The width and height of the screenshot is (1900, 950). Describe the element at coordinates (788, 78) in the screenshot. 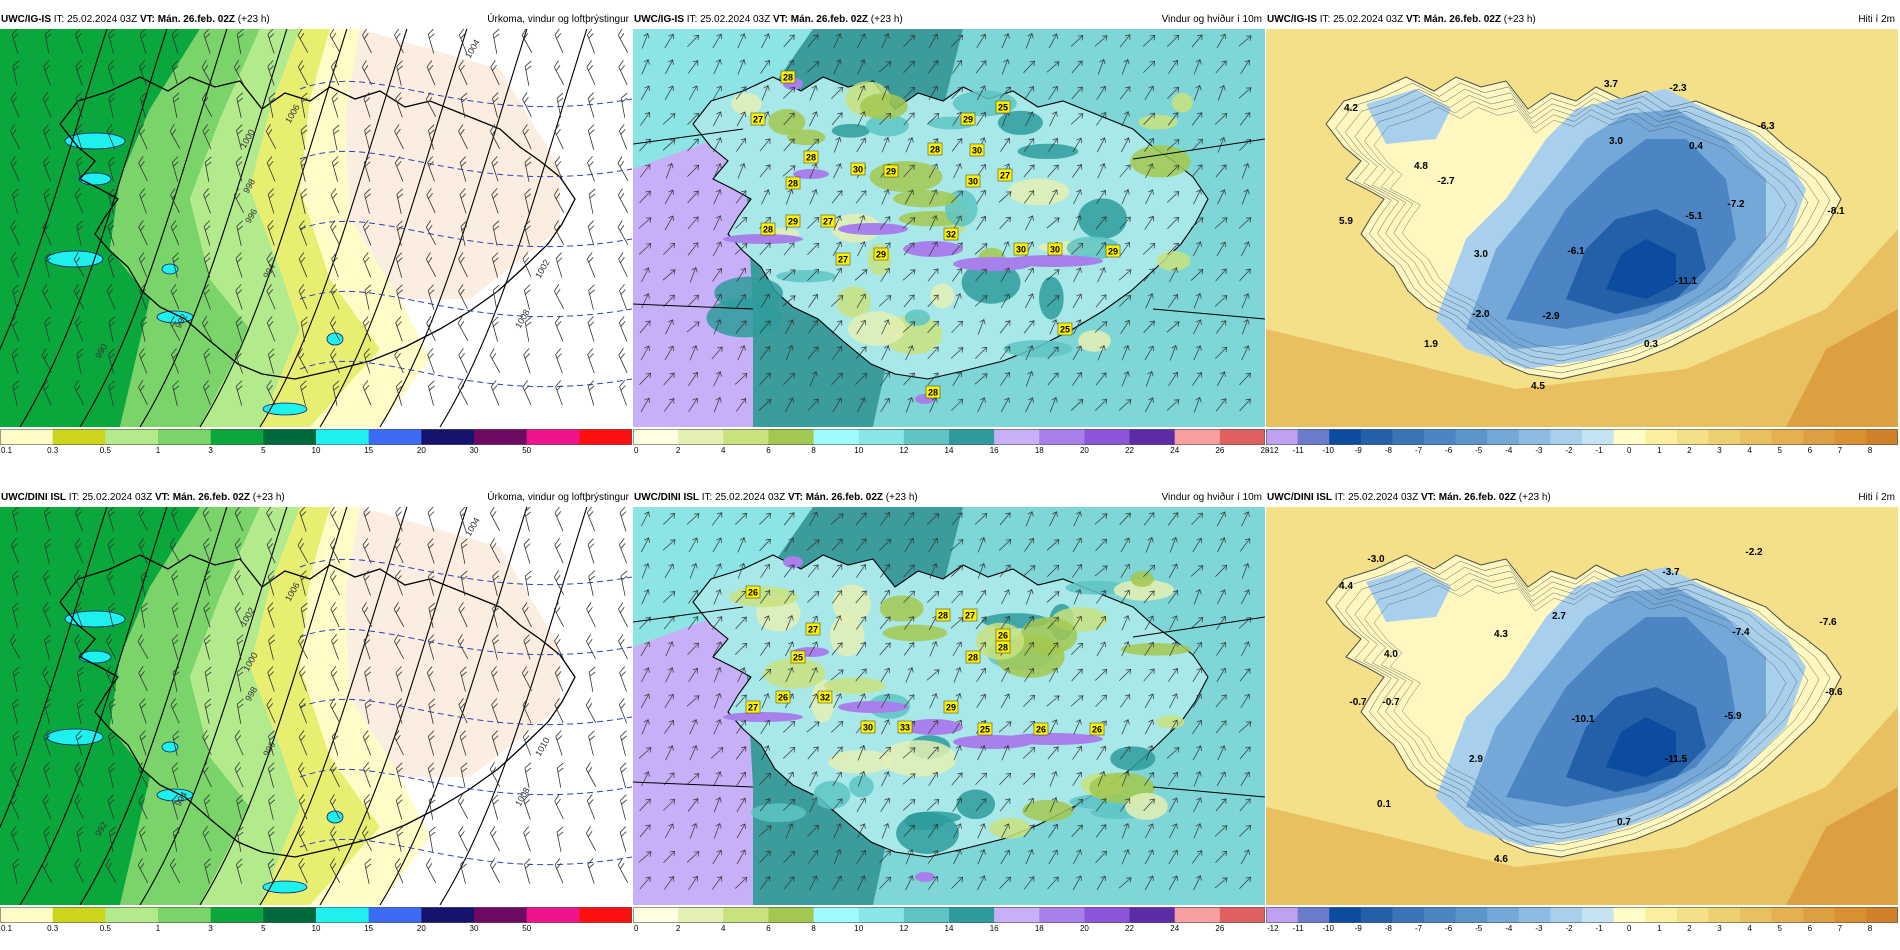

I see `svg-text: 28` at that location.